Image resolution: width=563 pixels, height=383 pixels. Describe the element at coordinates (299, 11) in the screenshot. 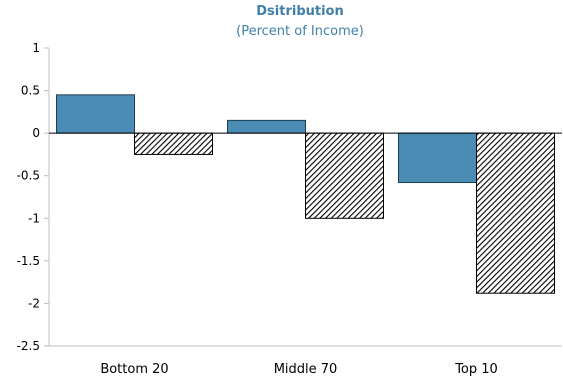

I see `chart-title: Dsitribution` at that location.